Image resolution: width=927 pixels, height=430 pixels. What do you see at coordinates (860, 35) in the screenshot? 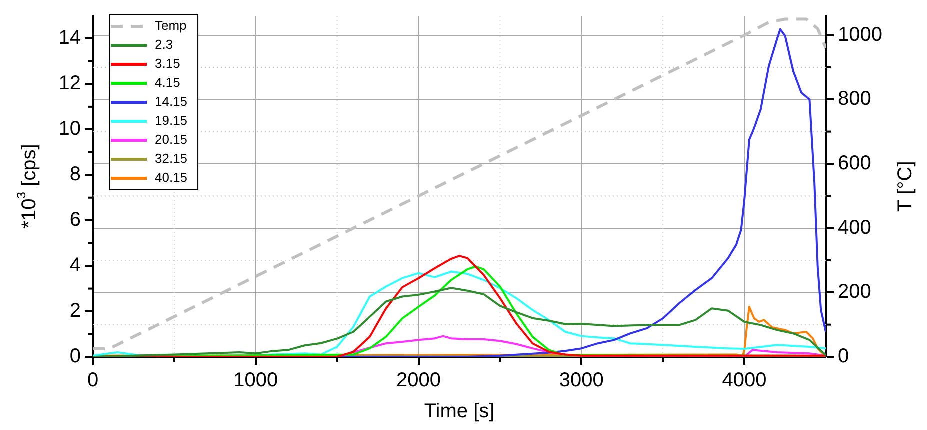
I see `y2-tick-label: 1000` at bounding box center [860, 35].